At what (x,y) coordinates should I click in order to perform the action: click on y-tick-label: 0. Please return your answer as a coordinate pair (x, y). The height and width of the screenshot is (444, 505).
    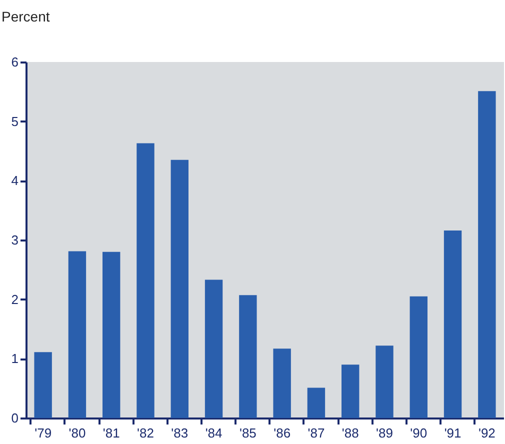
    Looking at the image, I should click on (14, 418).